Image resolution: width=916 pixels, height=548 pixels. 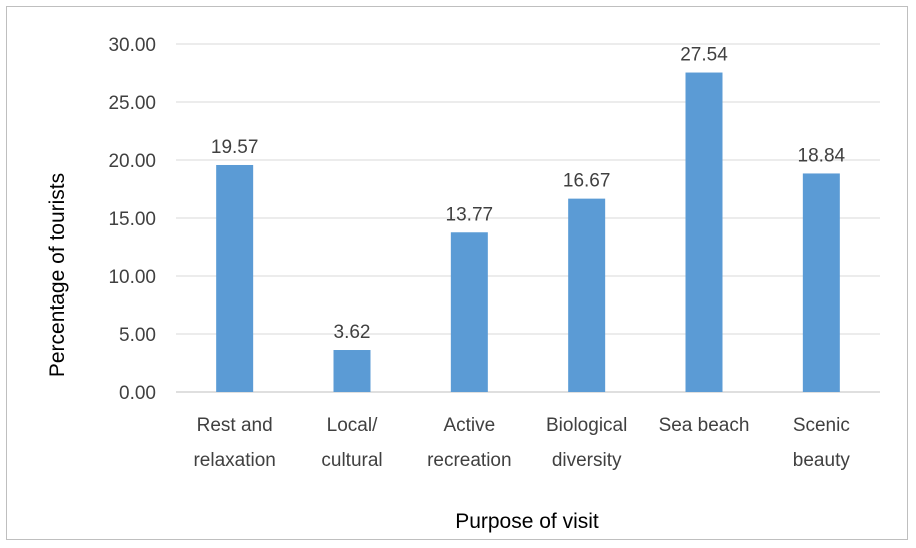 I want to click on y-tick-label: 5.00, so click(x=137, y=335).